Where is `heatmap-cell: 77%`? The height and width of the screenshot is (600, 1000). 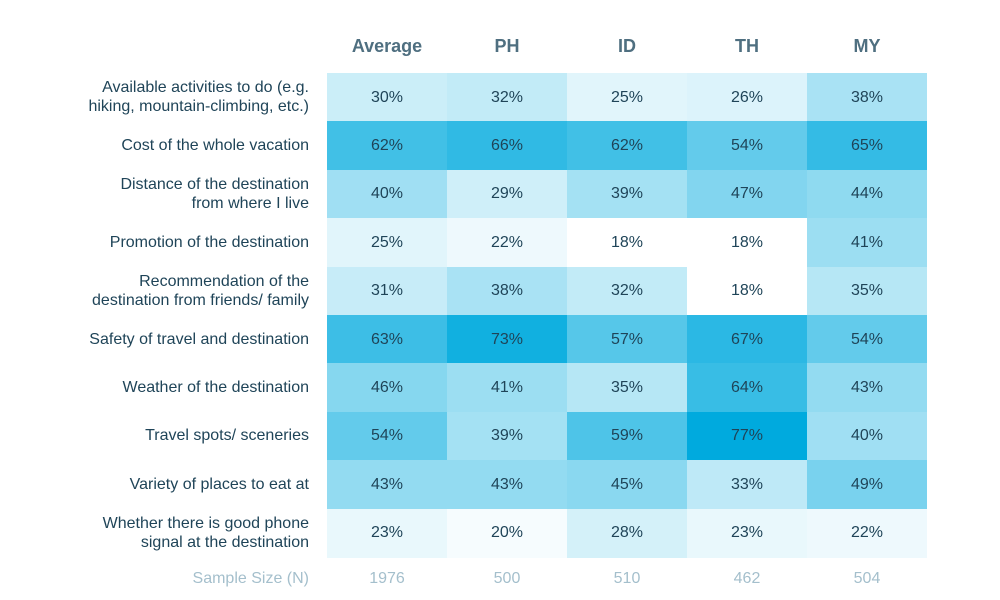 heatmap-cell: 77% is located at coordinates (747, 436).